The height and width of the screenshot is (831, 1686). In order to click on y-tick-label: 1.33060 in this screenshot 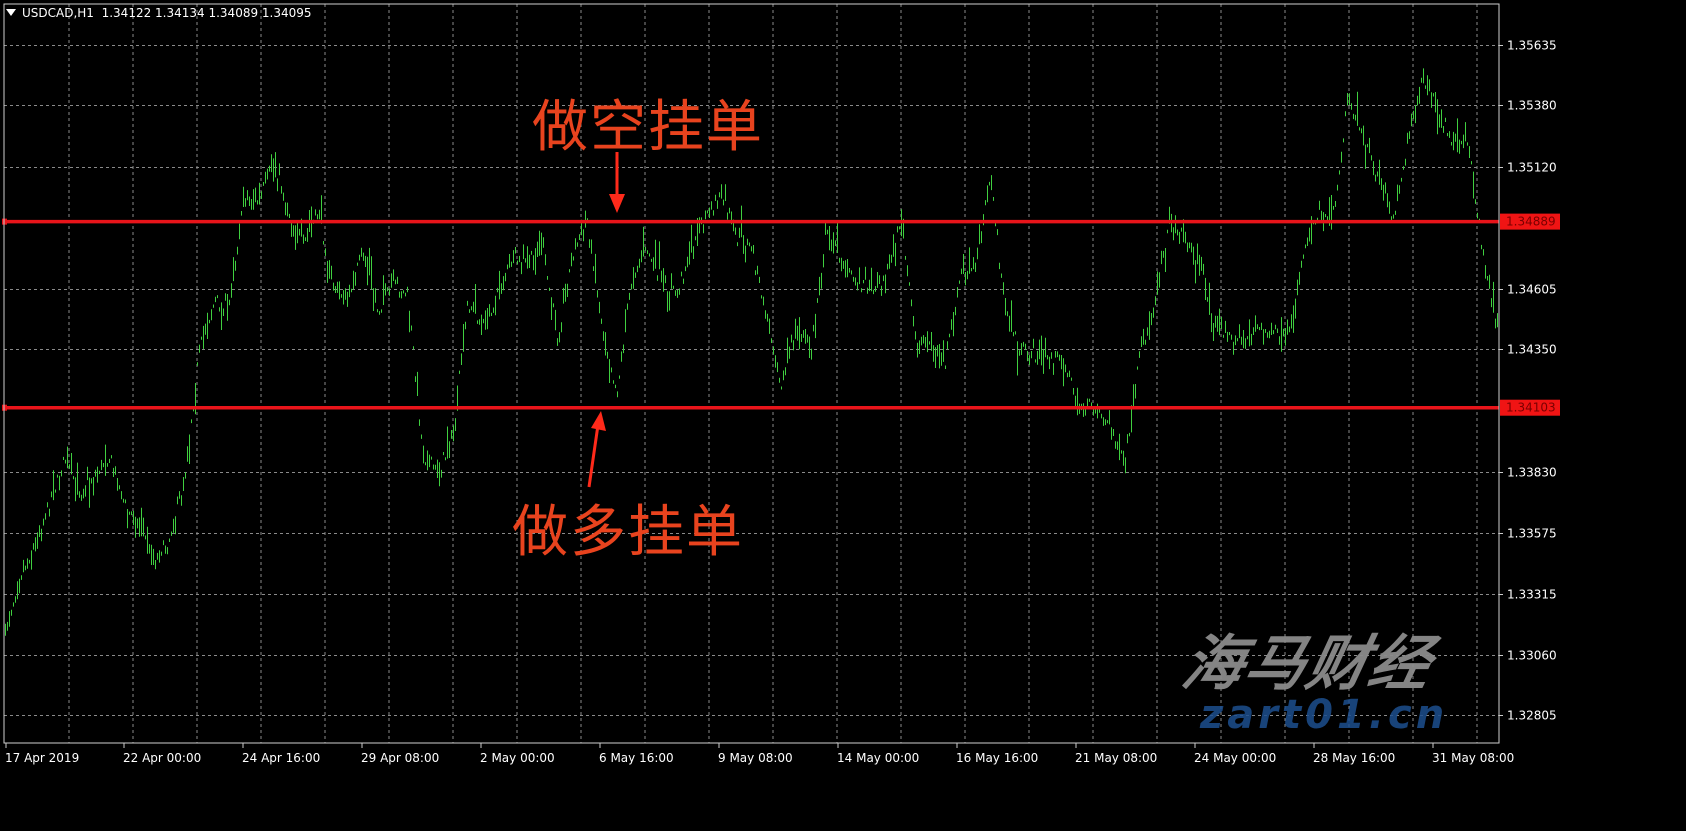, I will do `click(1532, 656)`.